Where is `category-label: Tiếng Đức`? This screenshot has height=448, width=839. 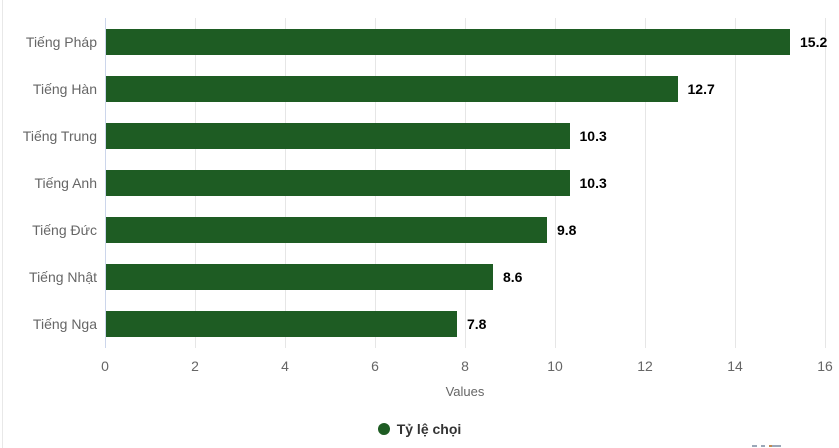
category-label: Tiếng Đức is located at coordinates (64, 230).